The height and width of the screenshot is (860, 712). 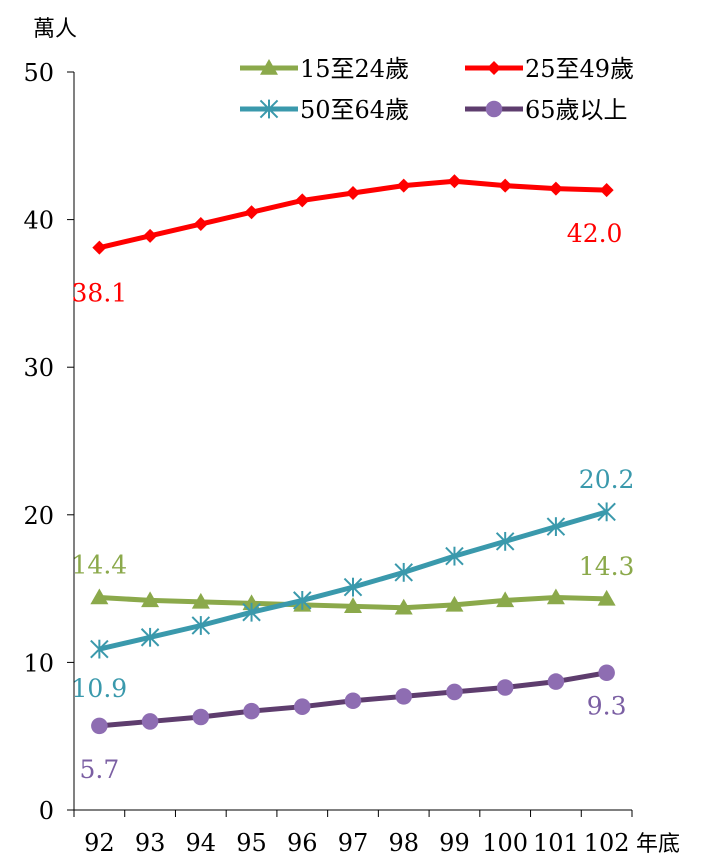 What do you see at coordinates (595, 233) in the screenshot?
I see `data-label: 42.0` at bounding box center [595, 233].